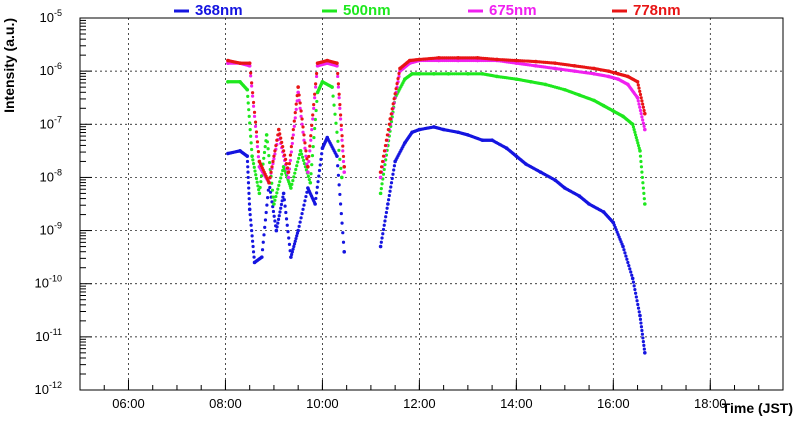 The image size is (800, 427). I want to click on x-tick-label: 14:00, so click(516, 403).